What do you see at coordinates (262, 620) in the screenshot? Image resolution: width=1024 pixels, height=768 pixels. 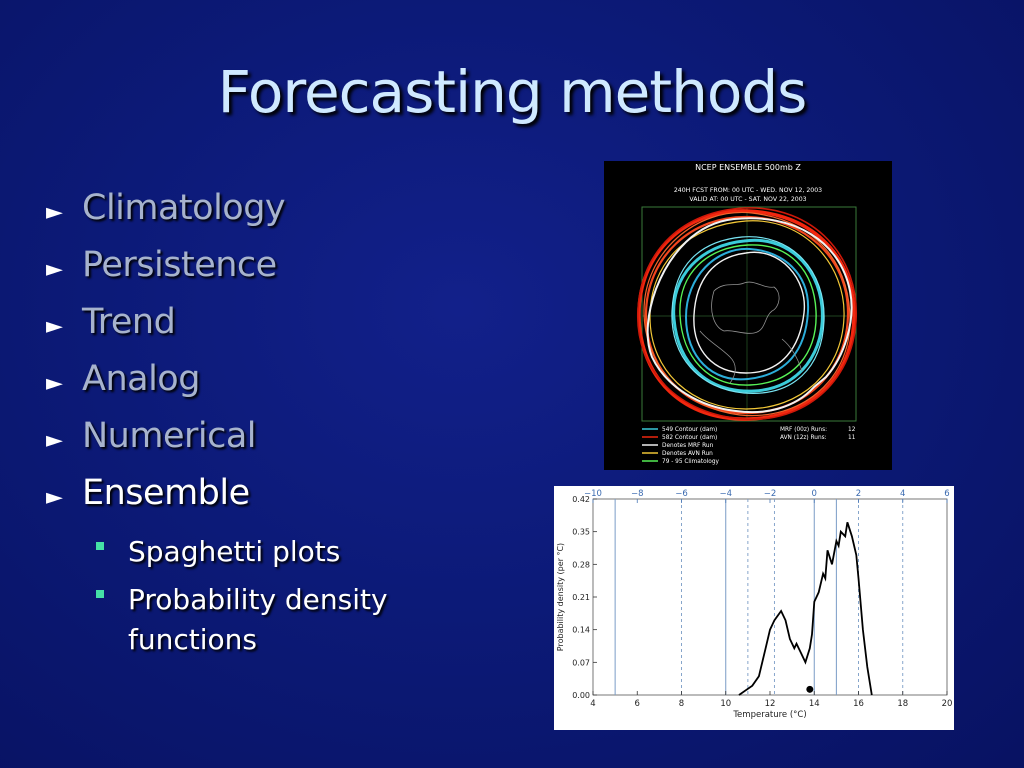 I see `sub-bullet-pdf: Probability density functions` at bounding box center [262, 620].